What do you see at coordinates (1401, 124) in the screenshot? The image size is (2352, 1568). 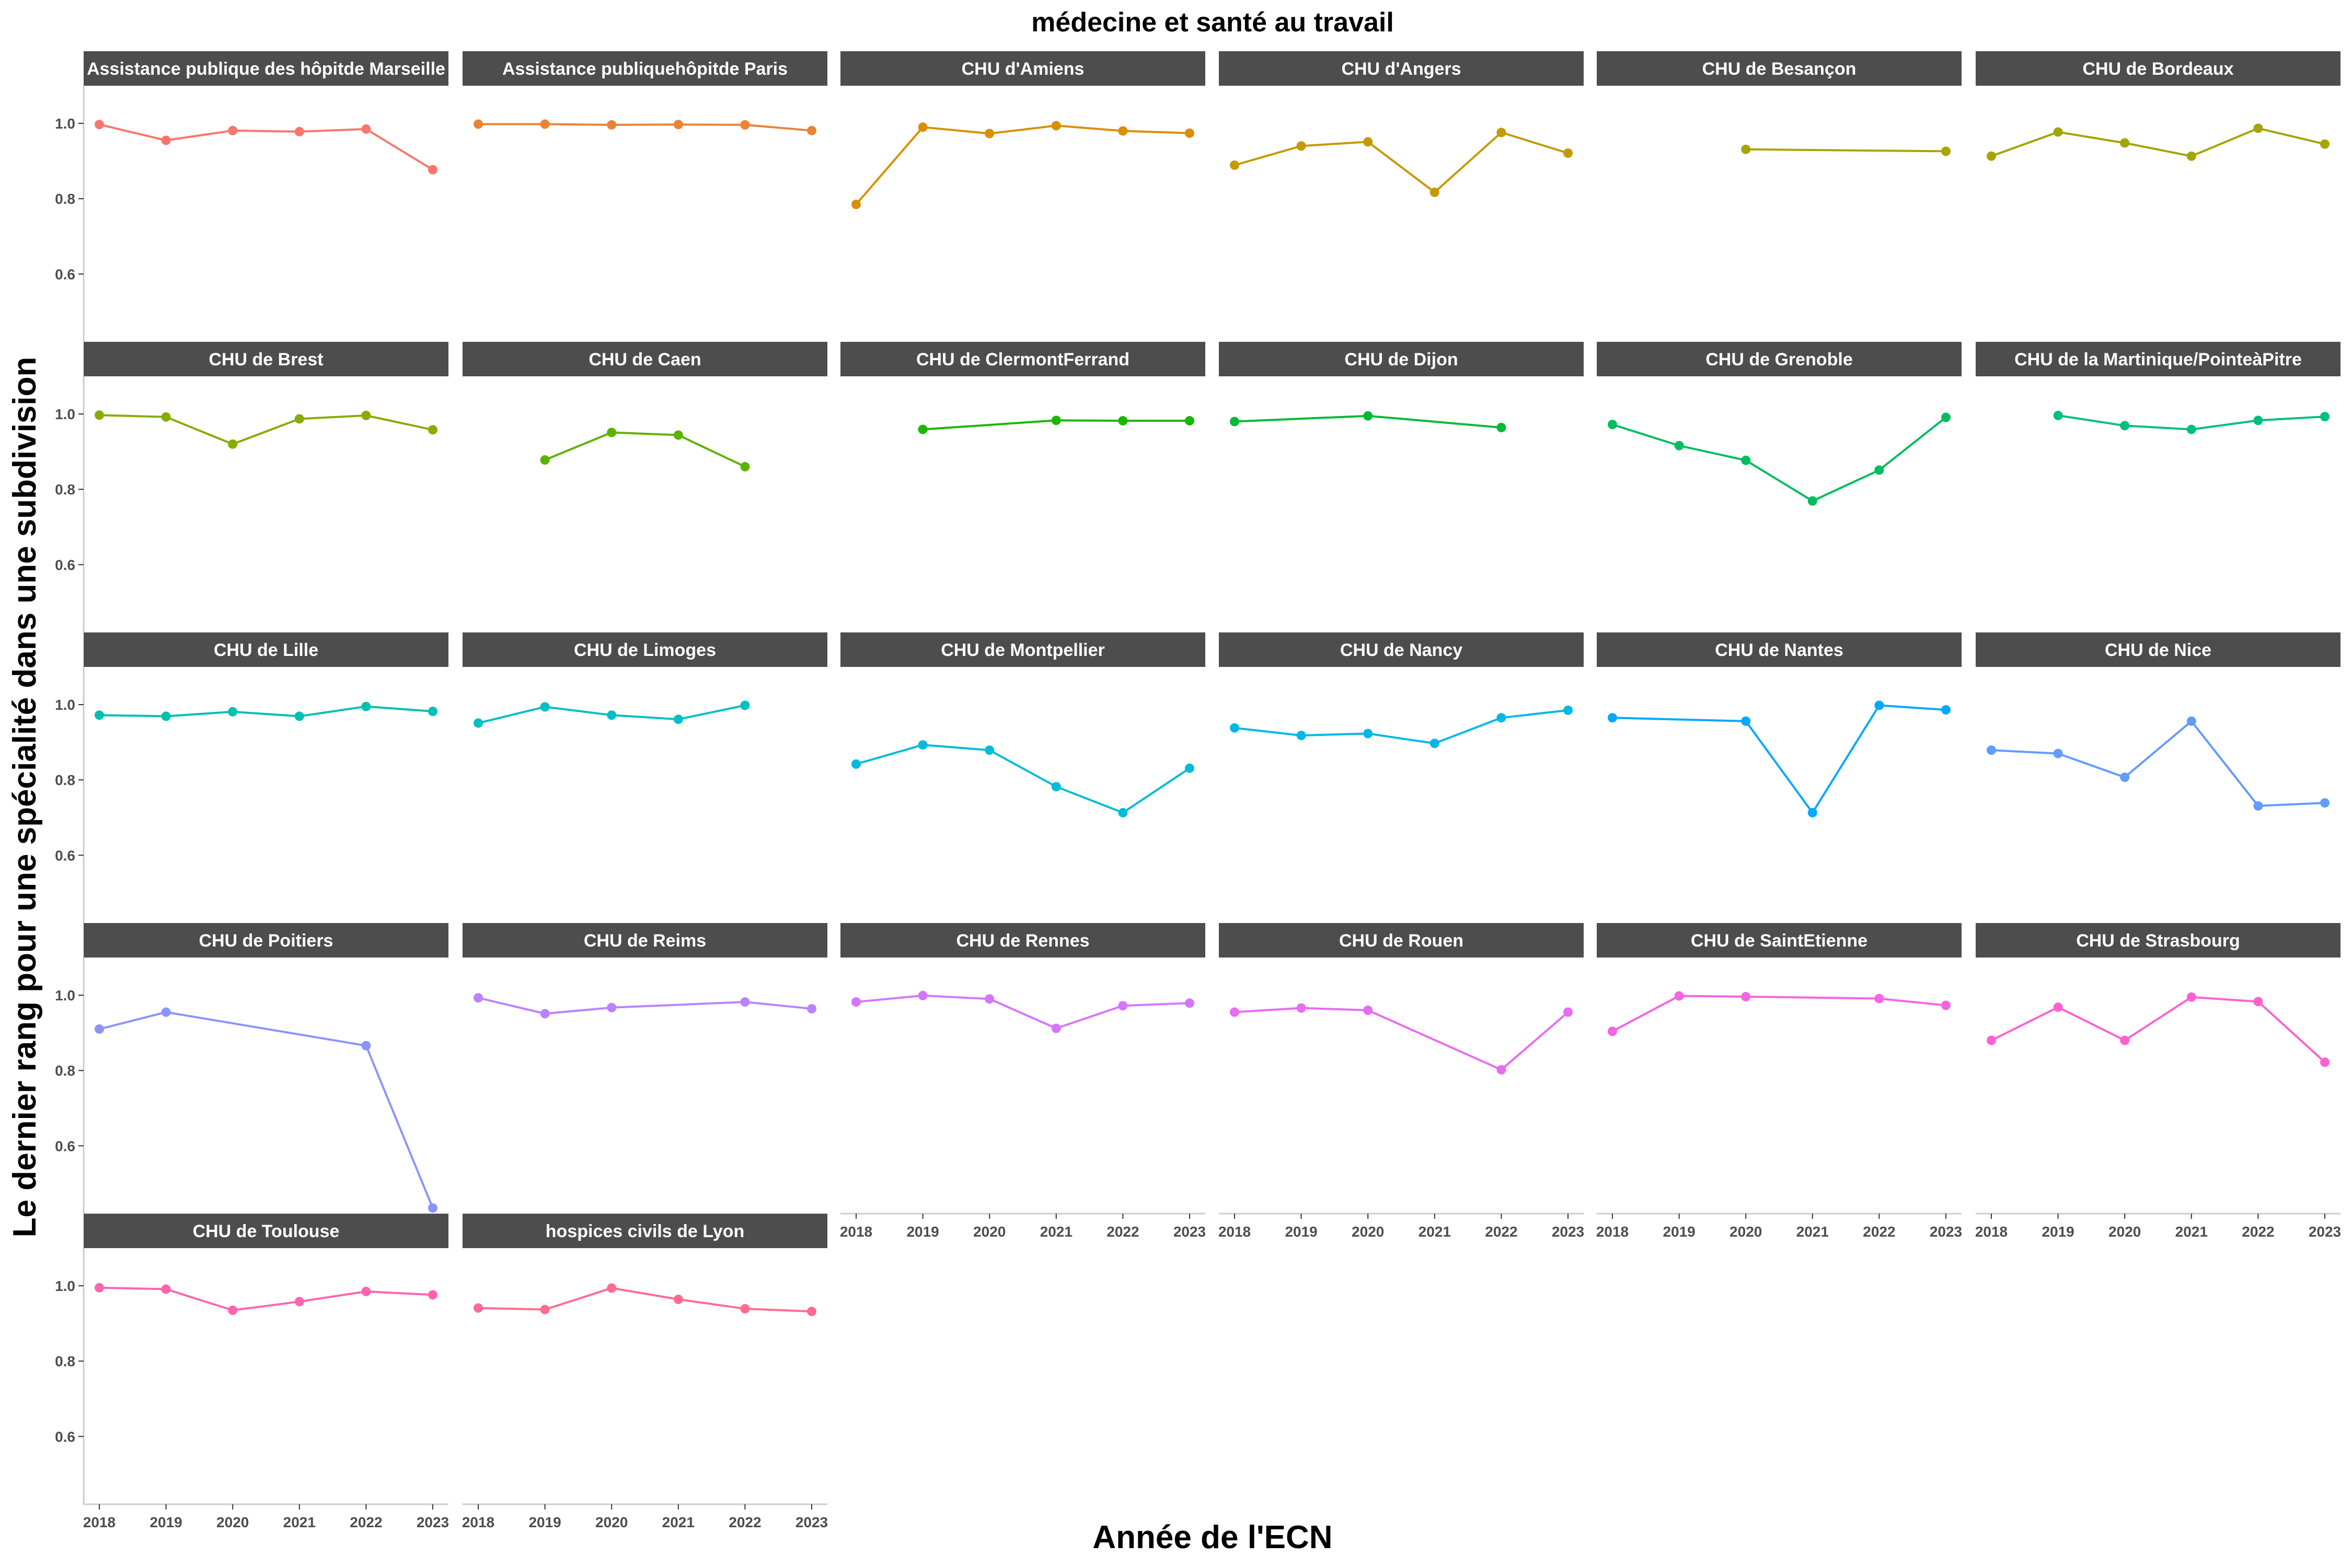 I see `facet-panel: CHU d'Angers` at bounding box center [1401, 124].